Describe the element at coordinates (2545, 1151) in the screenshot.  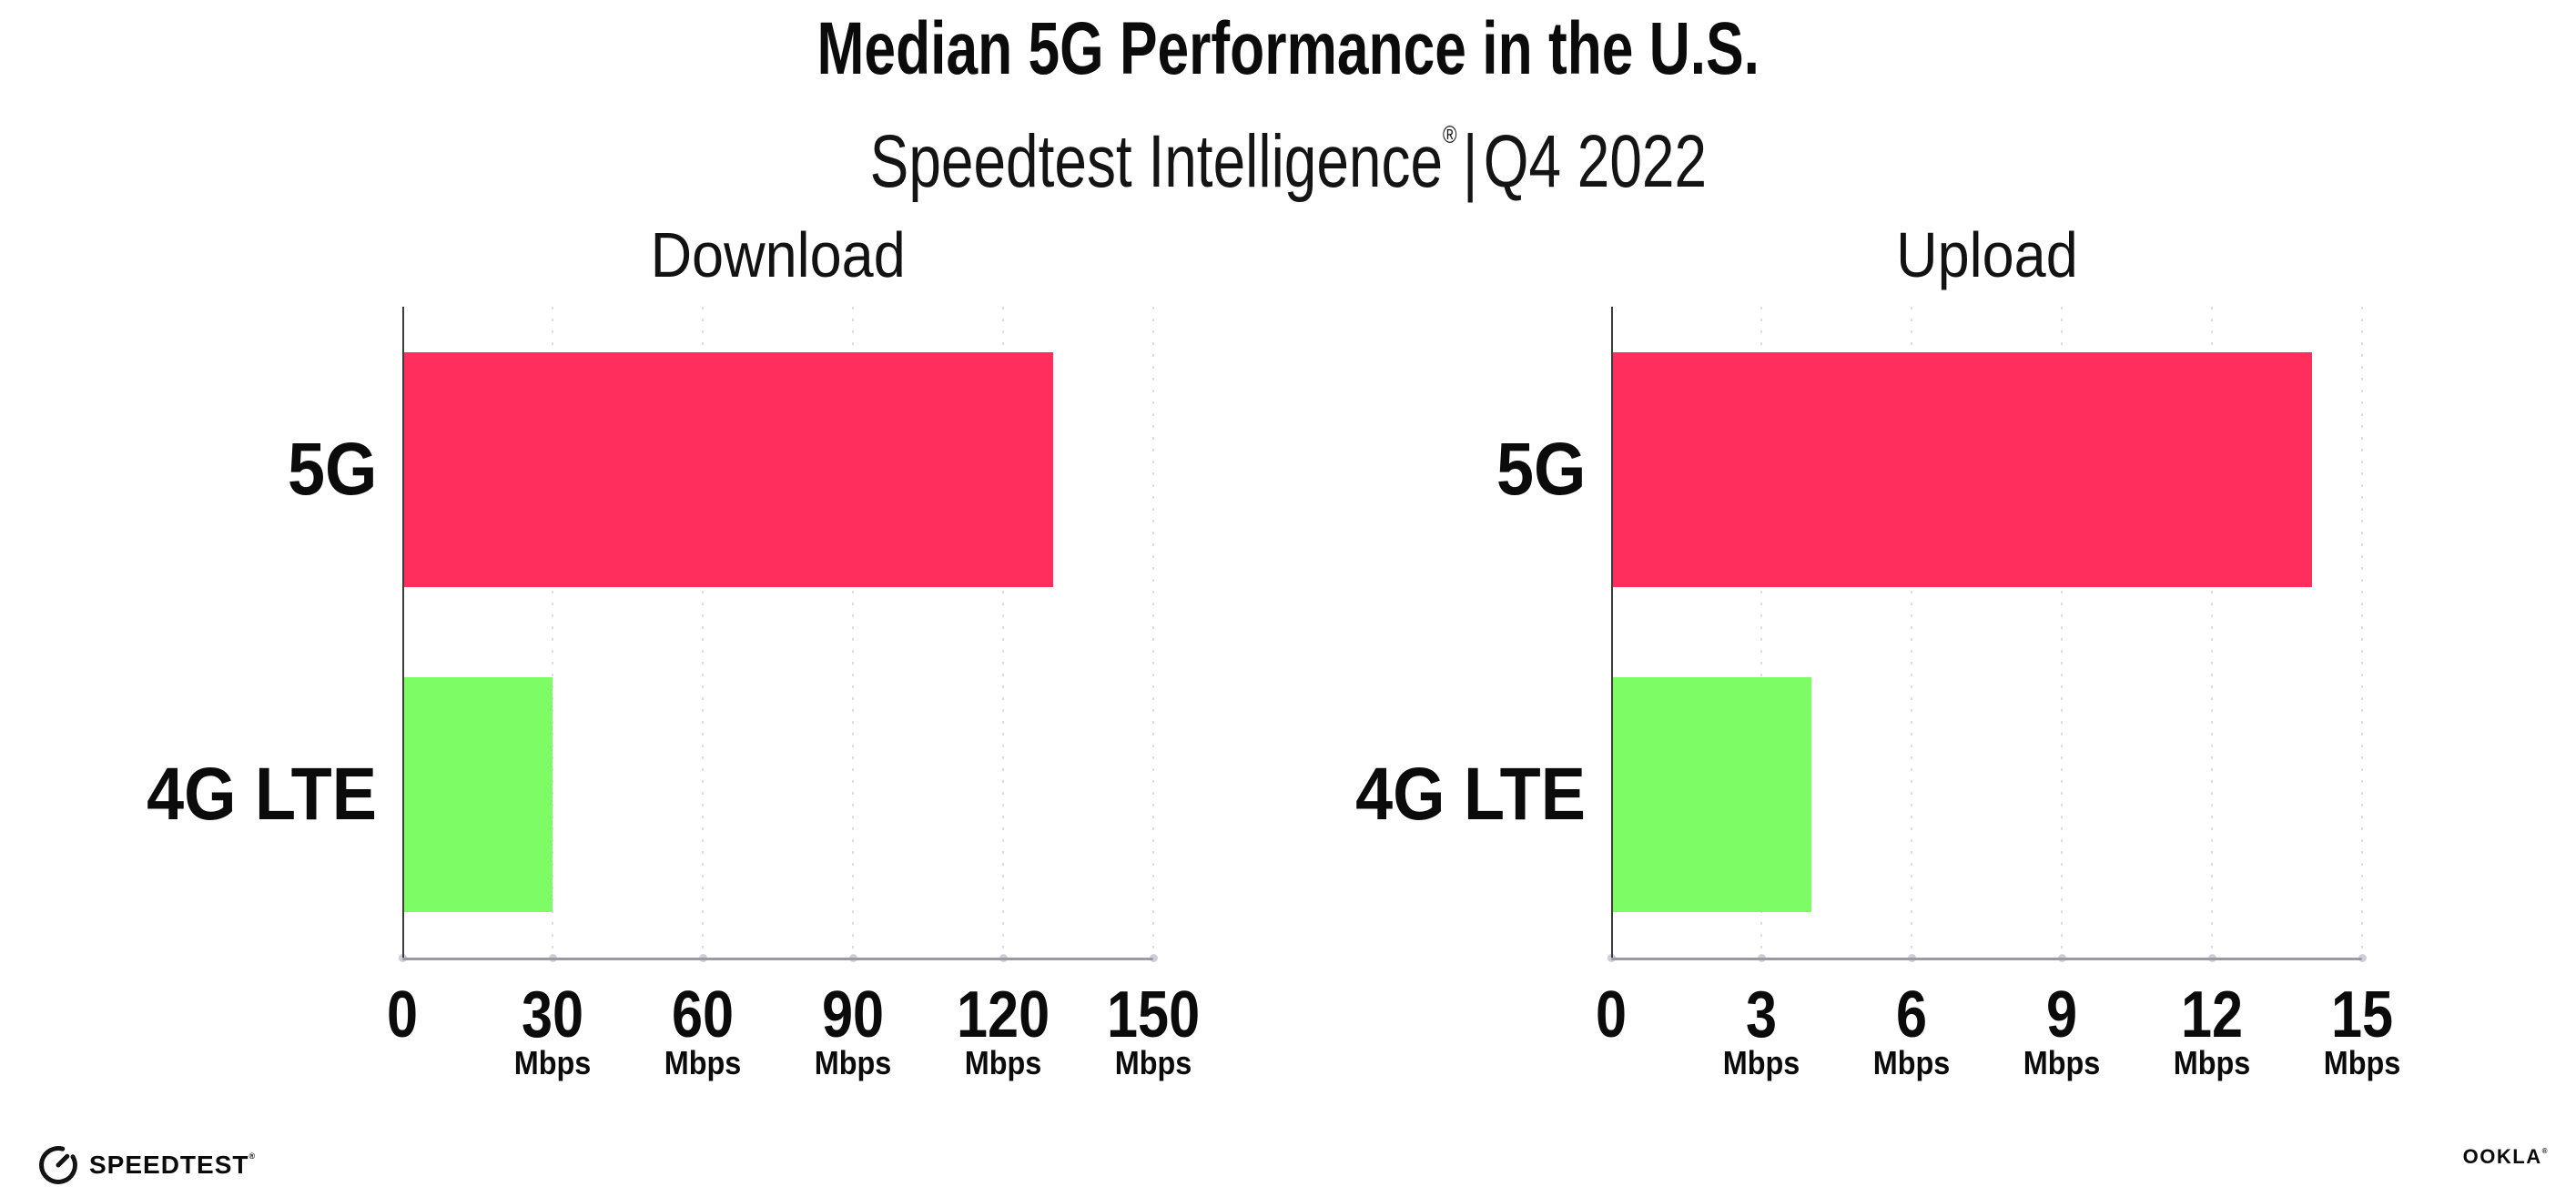
I see `ookla-registered-mark: ®` at that location.